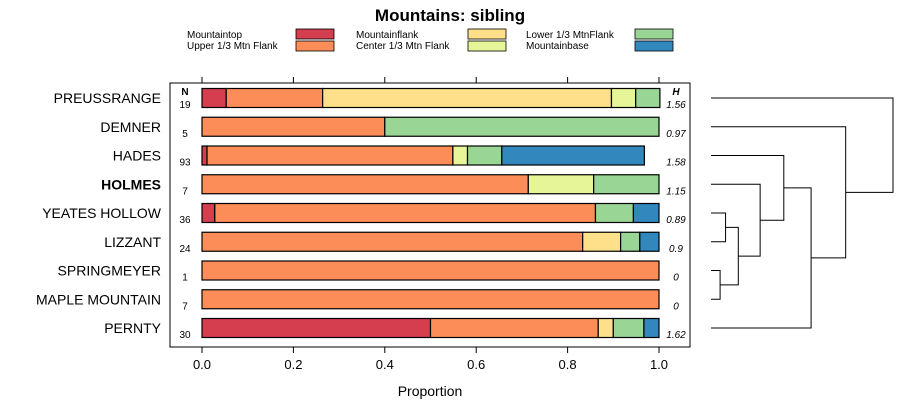 The height and width of the screenshot is (420, 900). What do you see at coordinates (208, 213) in the screenshot?
I see `bar-segment-yeates-hollow-mountaintop` at bounding box center [208, 213].